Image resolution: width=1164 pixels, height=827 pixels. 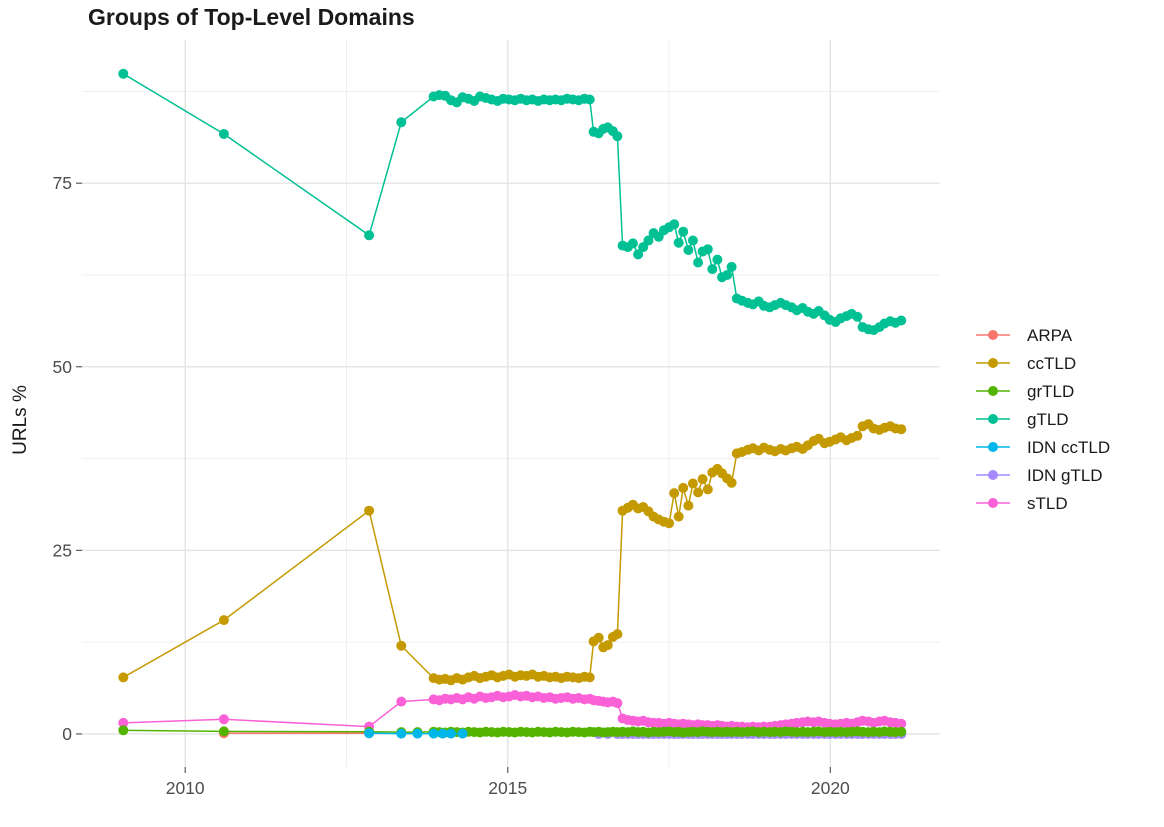 I want to click on legend: ARPA ccTLD grTLD gTLD IDN ccTLD IDN gTLD sTLD, so click(x=1043, y=419).